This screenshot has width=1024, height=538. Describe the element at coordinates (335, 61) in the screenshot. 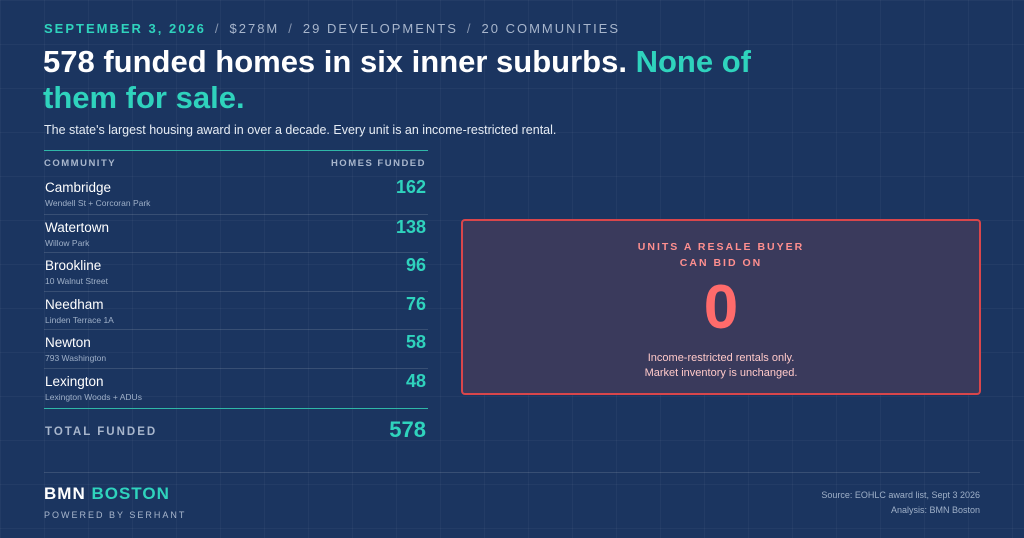

I see `headline-main: 578 funded homes in six inner suburbs.` at that location.